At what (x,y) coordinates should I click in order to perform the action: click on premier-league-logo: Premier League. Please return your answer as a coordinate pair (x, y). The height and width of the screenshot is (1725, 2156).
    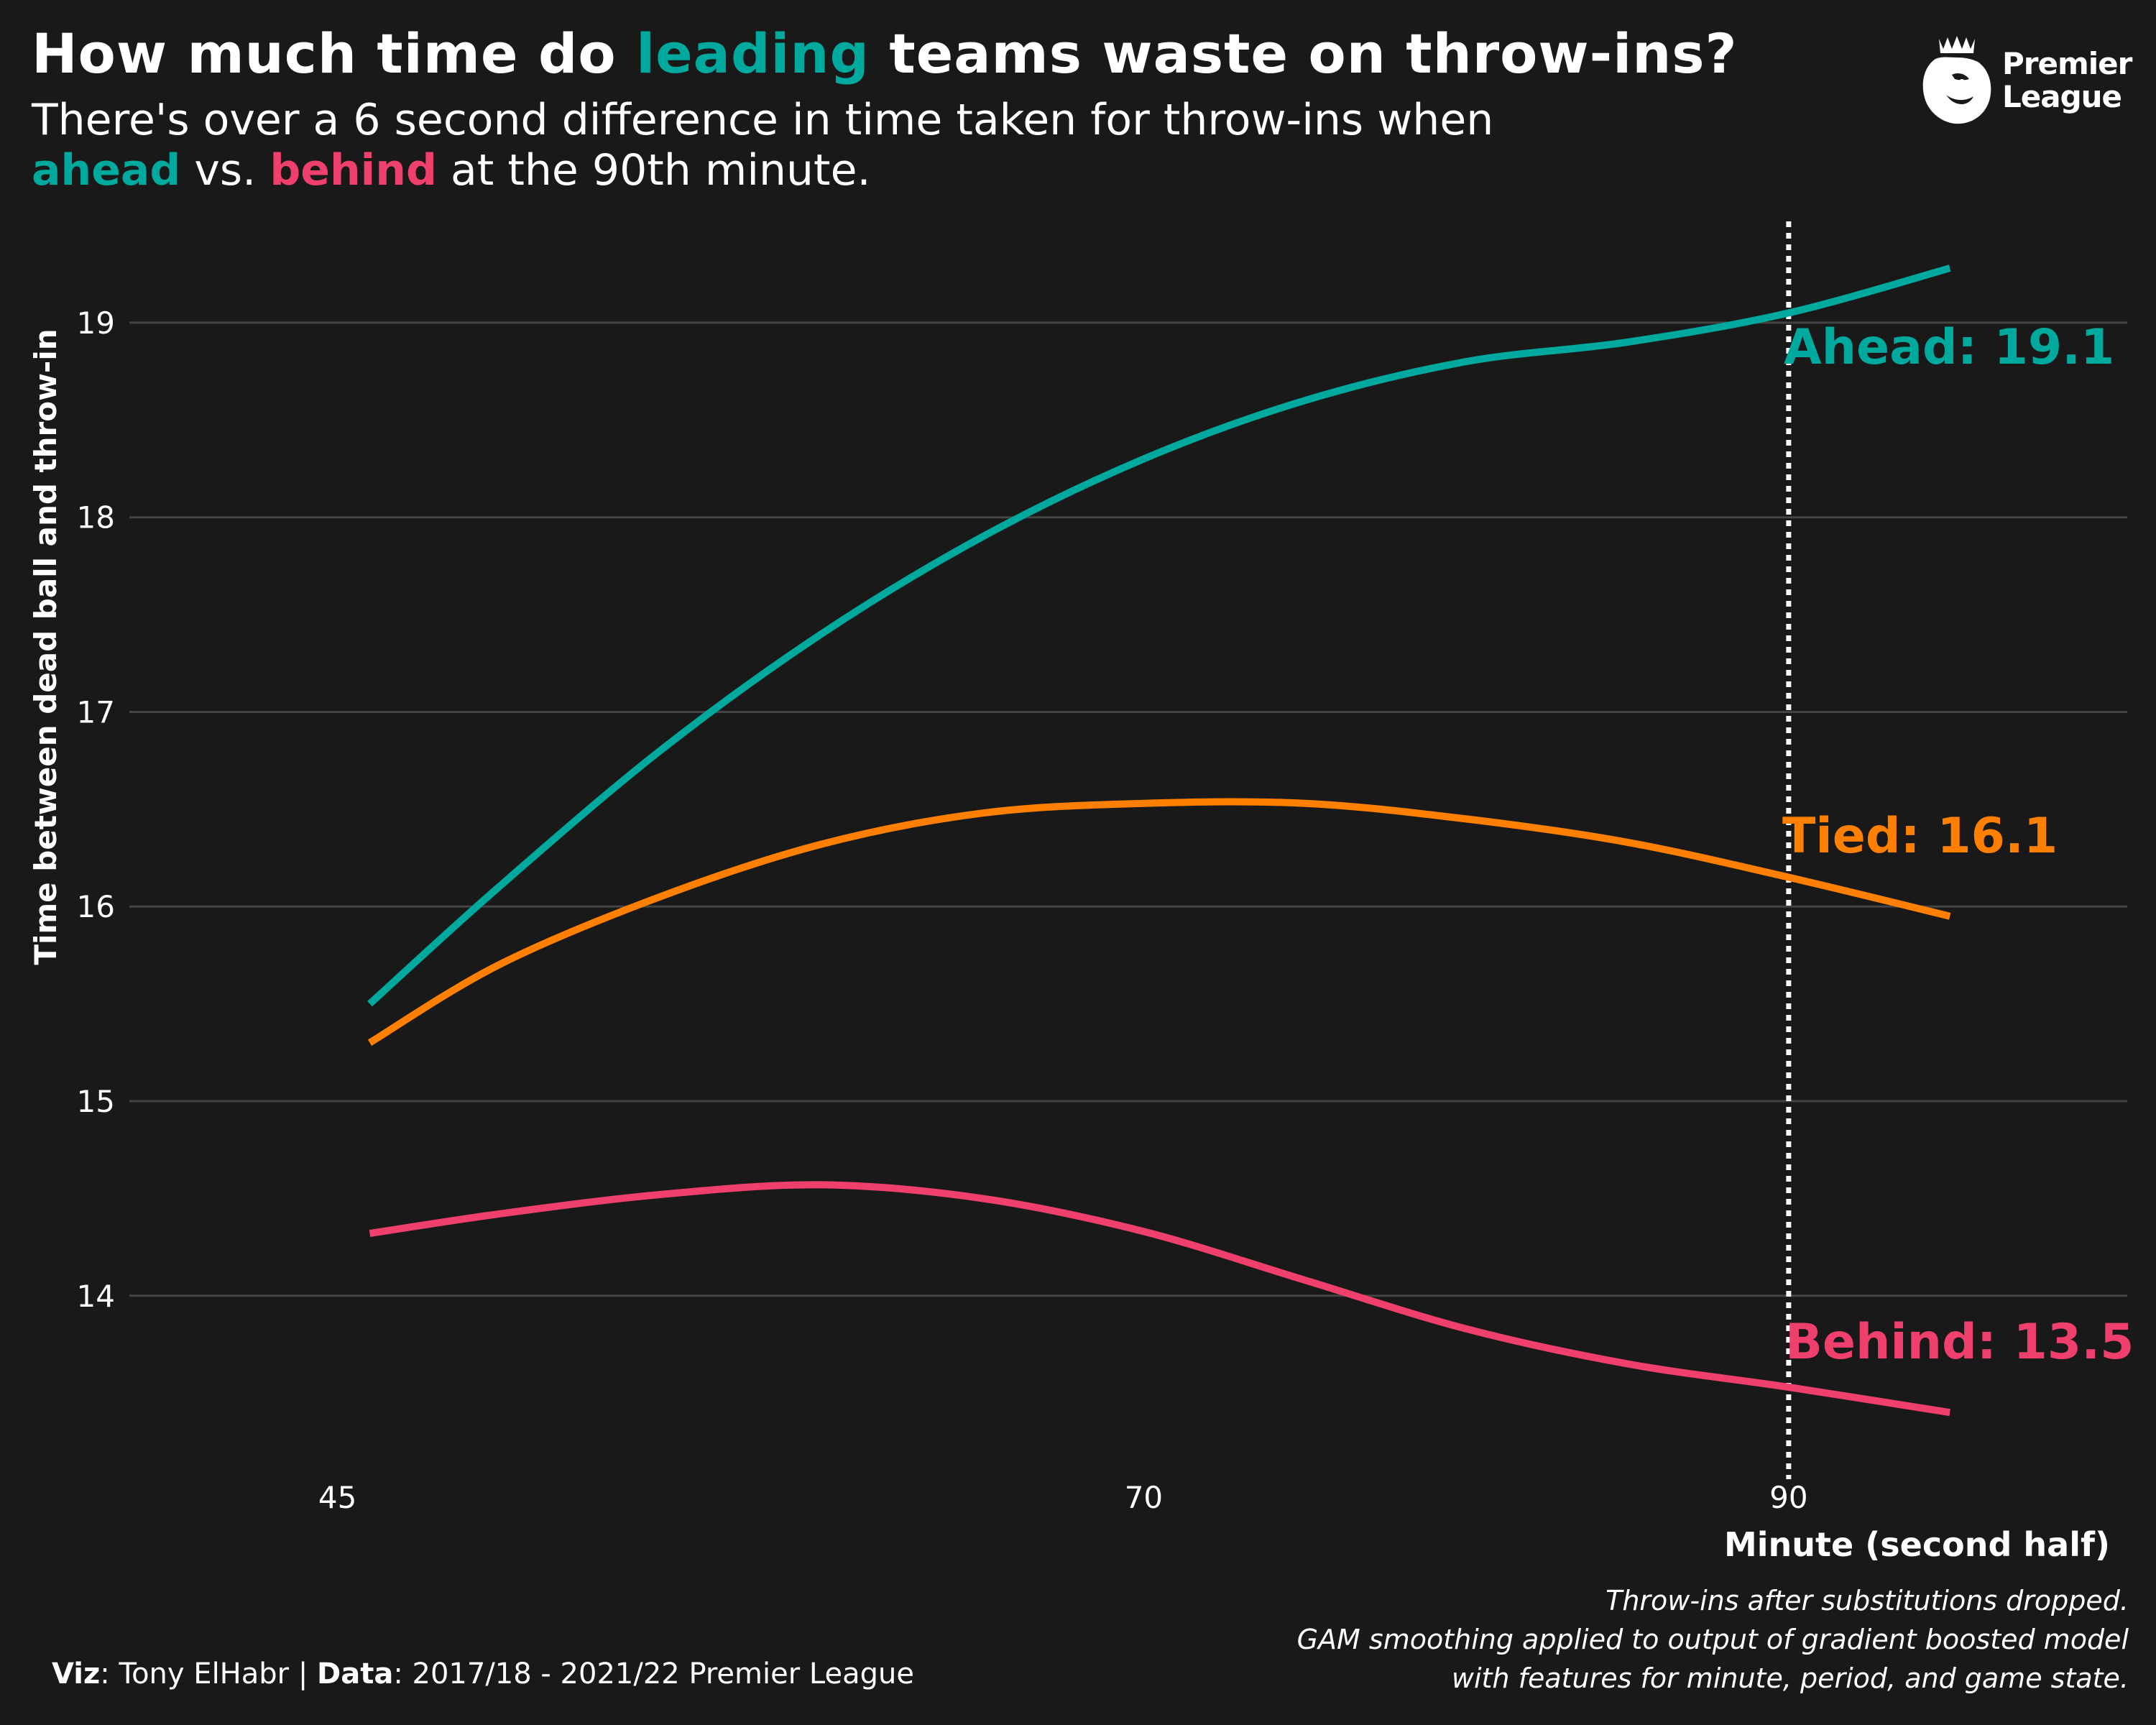
    Looking at the image, I should click on (2029, 84).